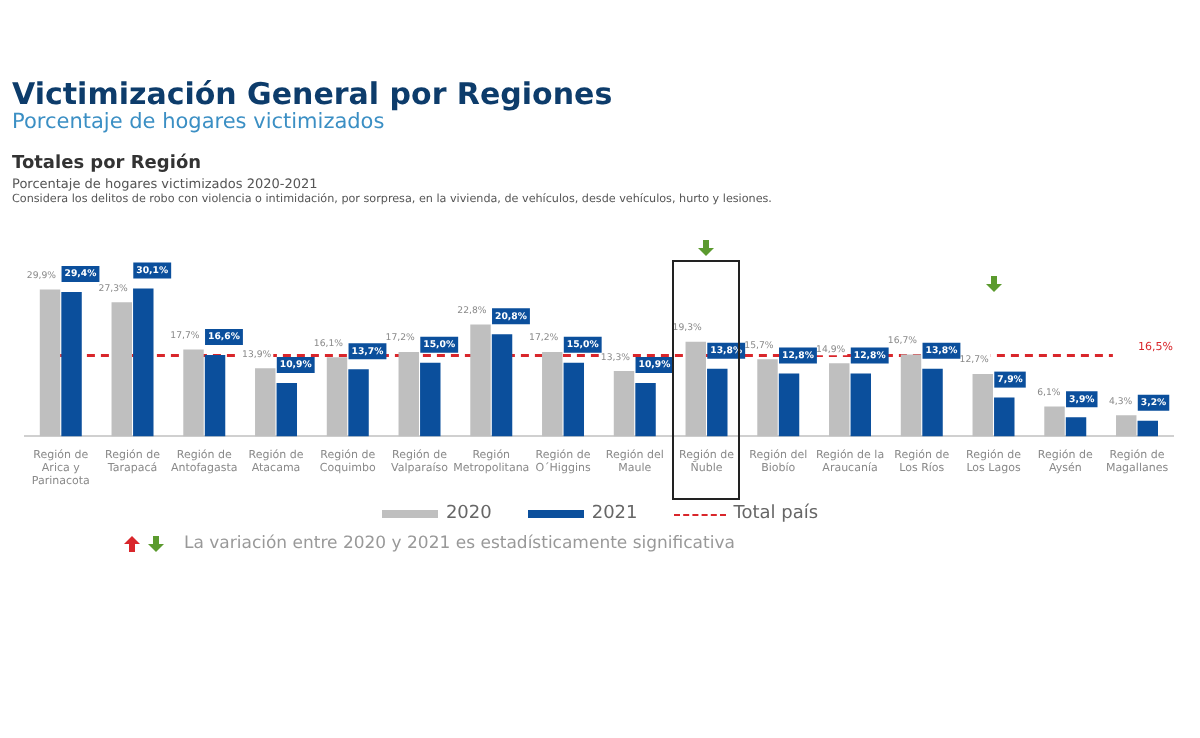 This screenshot has height=738, width=1200. I want to click on chart-subtitle: Porcentaje de hogares victimizados, so click(199, 122).